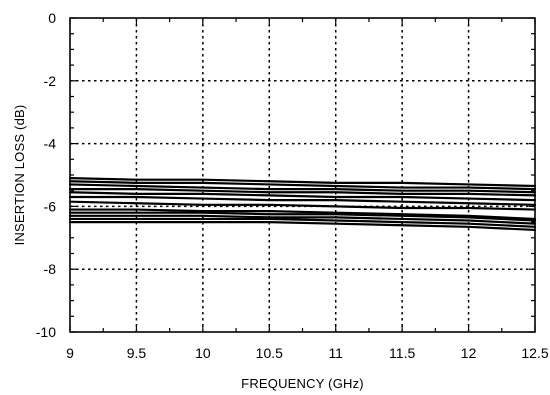 The image size is (550, 395). Describe the element at coordinates (70, 353) in the screenshot. I see `x-tick-label: 9` at that location.